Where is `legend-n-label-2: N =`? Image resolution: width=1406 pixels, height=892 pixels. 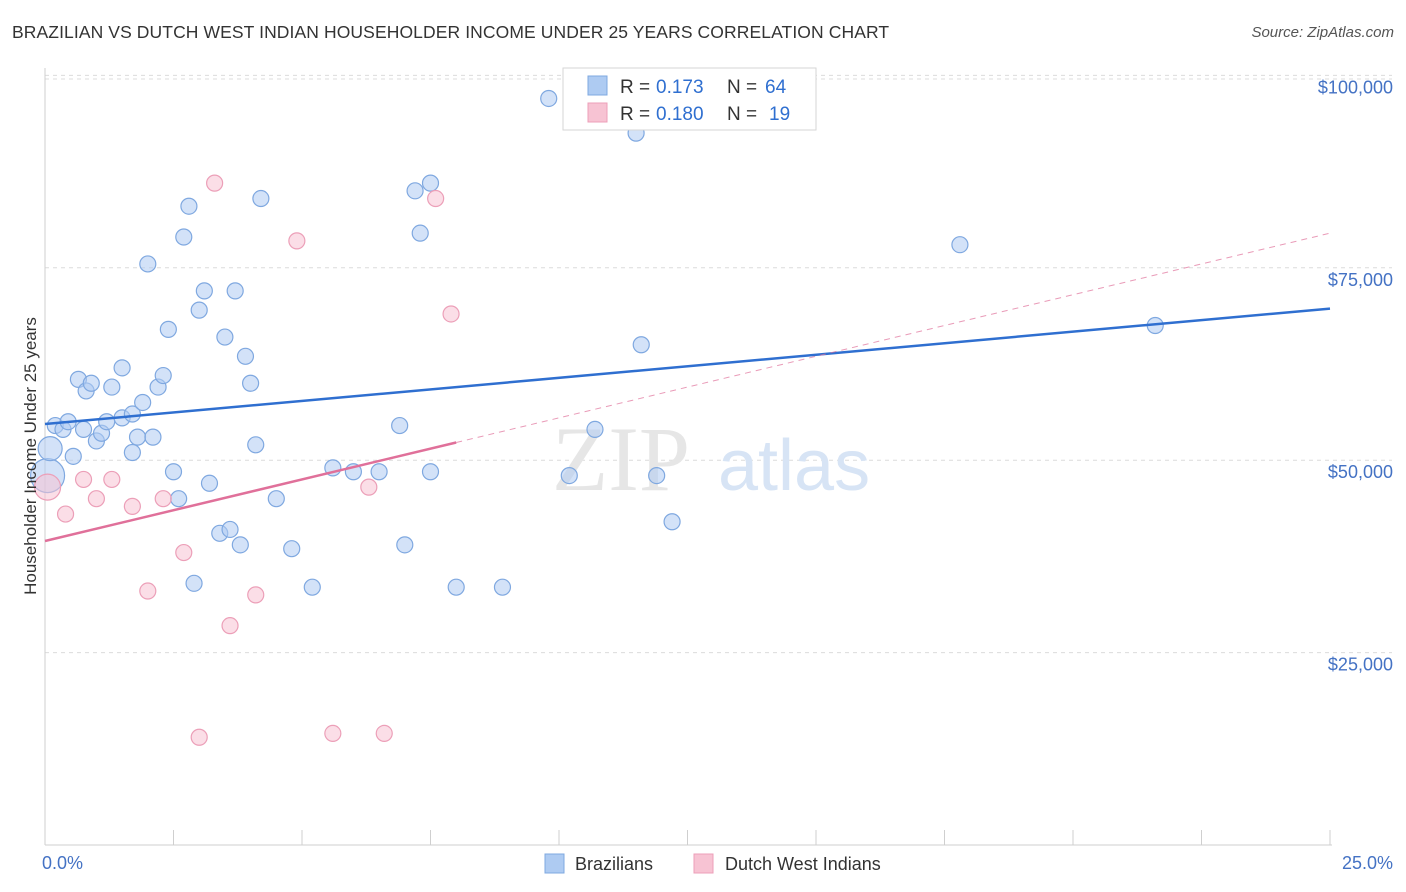 legend-n-label-2: N = is located at coordinates (742, 114).